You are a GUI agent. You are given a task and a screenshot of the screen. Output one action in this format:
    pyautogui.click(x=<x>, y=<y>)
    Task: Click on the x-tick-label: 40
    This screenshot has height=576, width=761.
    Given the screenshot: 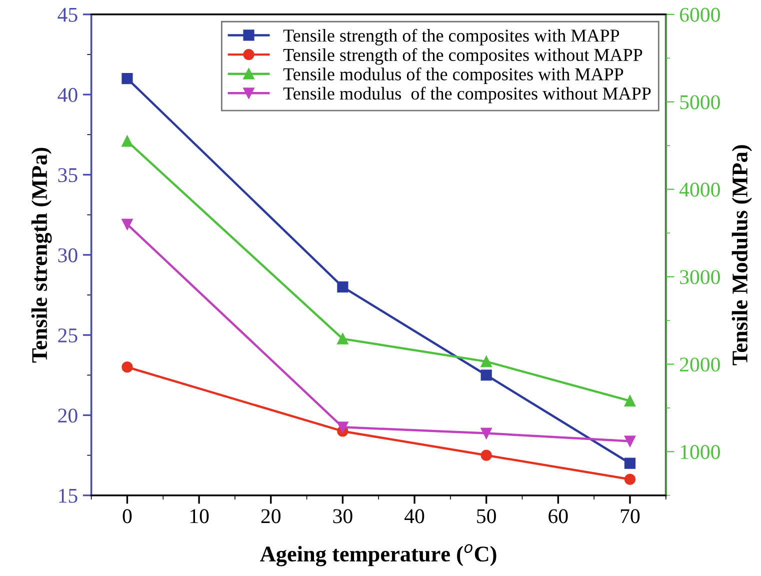 What is the action you would take?
    pyautogui.click(x=414, y=516)
    